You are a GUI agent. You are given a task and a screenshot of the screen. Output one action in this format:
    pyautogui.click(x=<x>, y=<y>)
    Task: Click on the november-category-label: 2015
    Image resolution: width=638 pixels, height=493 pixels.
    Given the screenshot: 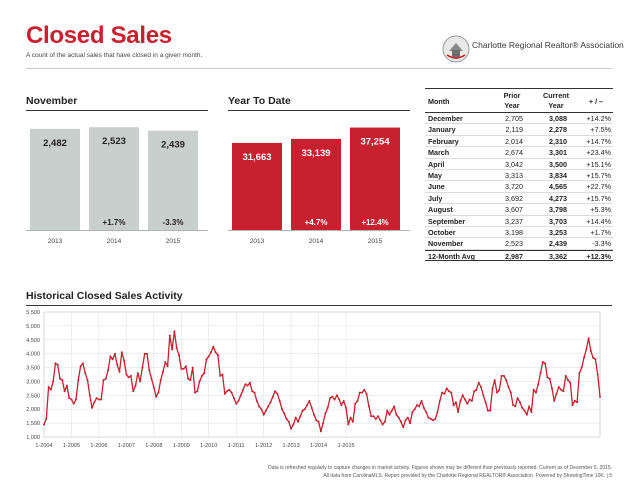 What is the action you would take?
    pyautogui.click(x=173, y=241)
    